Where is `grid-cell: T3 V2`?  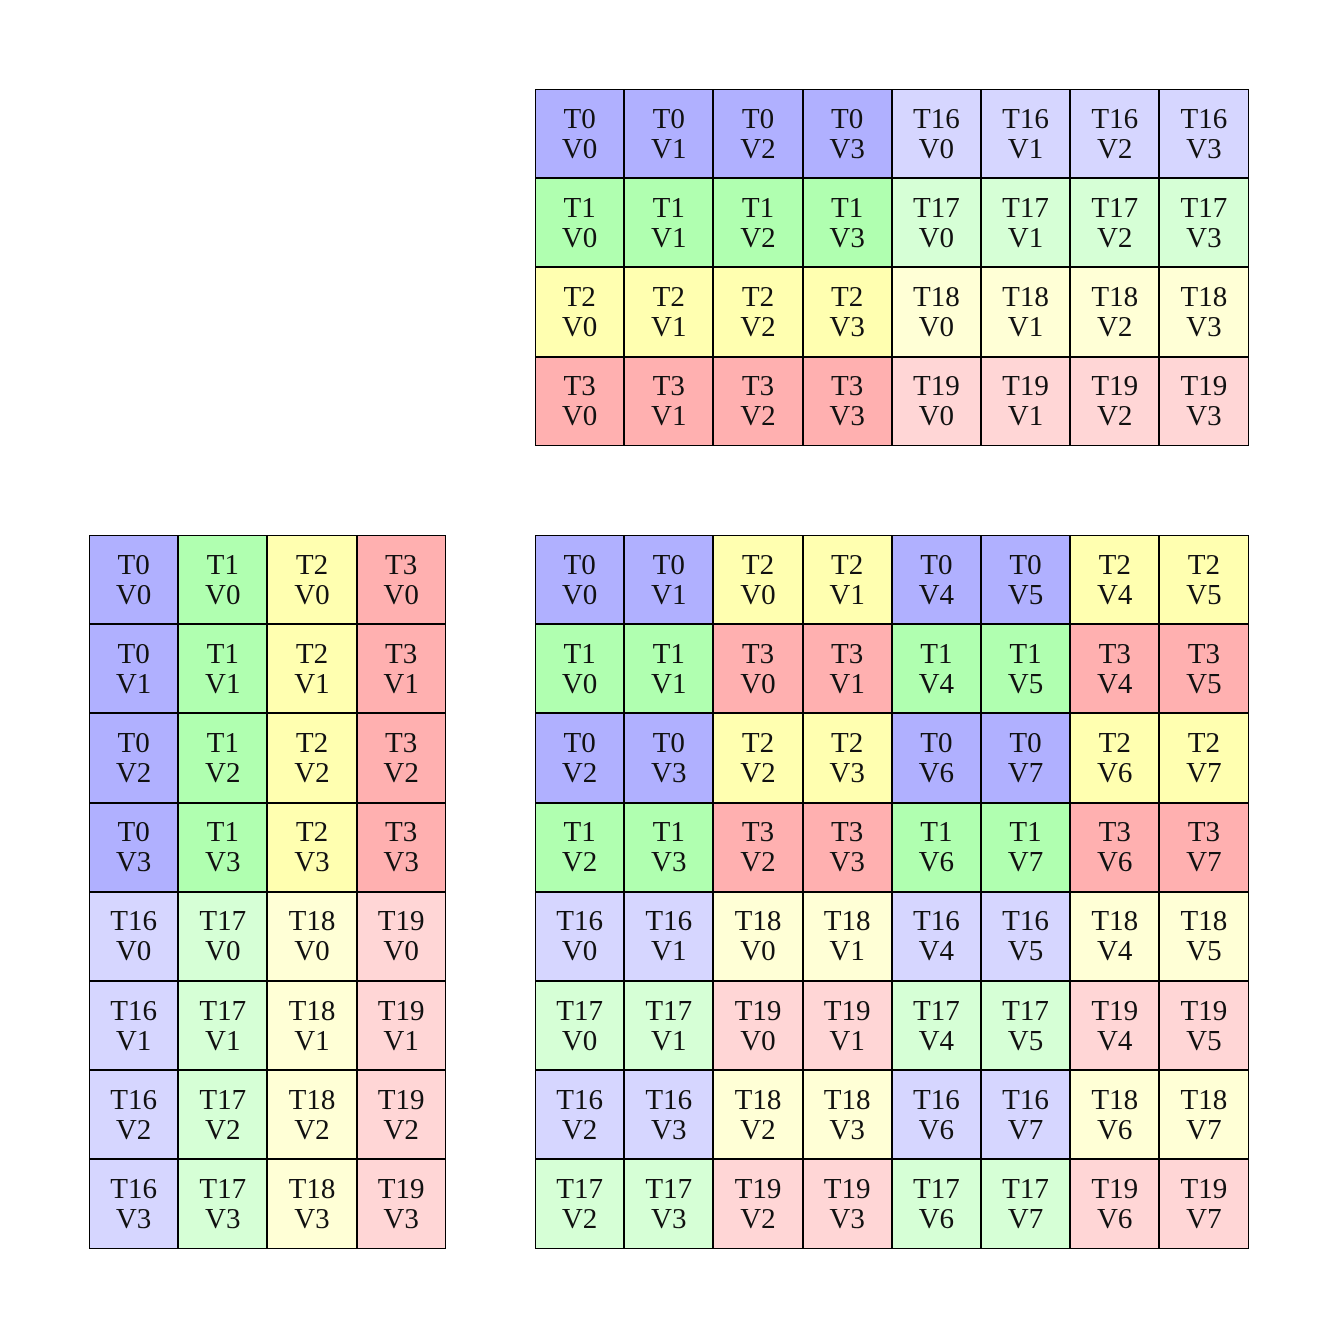
grid-cell: T3 V2 is located at coordinates (758, 847).